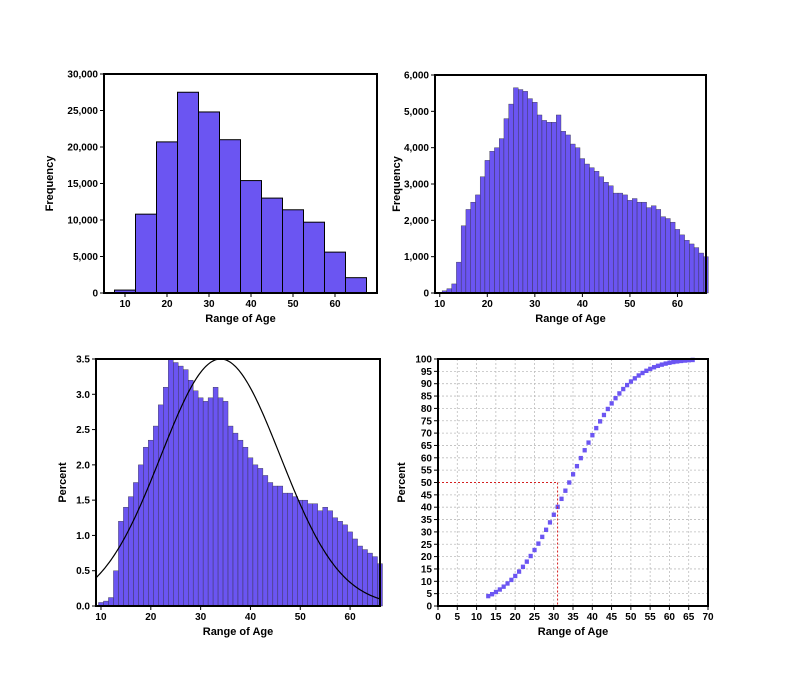 This screenshot has width=800, height=694. Describe the element at coordinates (427, 397) in the screenshot. I see `y-tick-label: 85` at that location.